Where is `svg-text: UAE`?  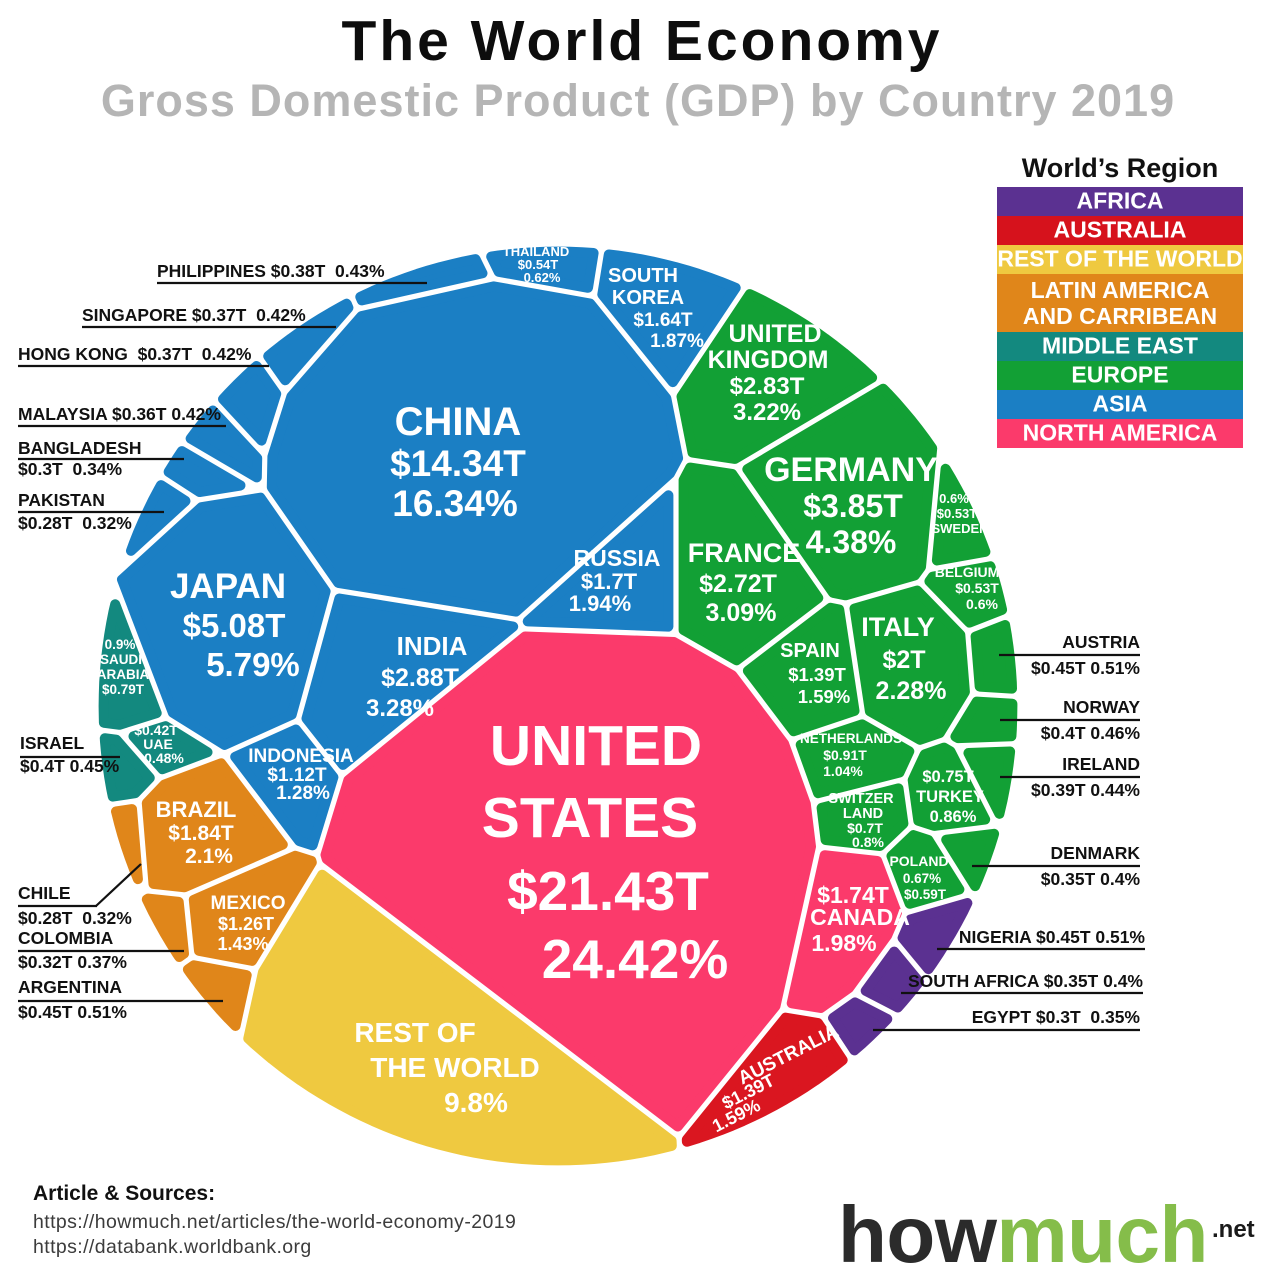
svg-text: UAE is located at coordinates (158, 744).